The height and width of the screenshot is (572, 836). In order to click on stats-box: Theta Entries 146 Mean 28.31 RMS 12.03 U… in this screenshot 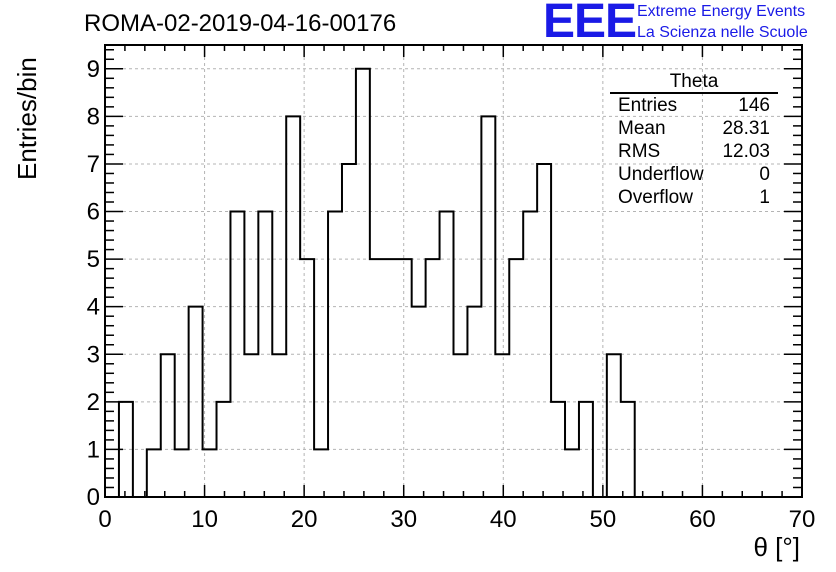, I will do `click(694, 140)`.